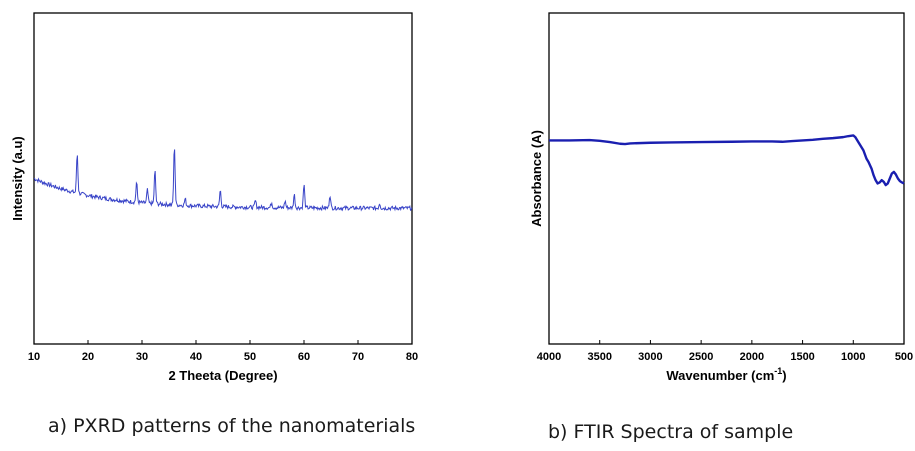  I want to click on ftir-x-axis-title: Wavenumber (cm-1), so click(726, 374).